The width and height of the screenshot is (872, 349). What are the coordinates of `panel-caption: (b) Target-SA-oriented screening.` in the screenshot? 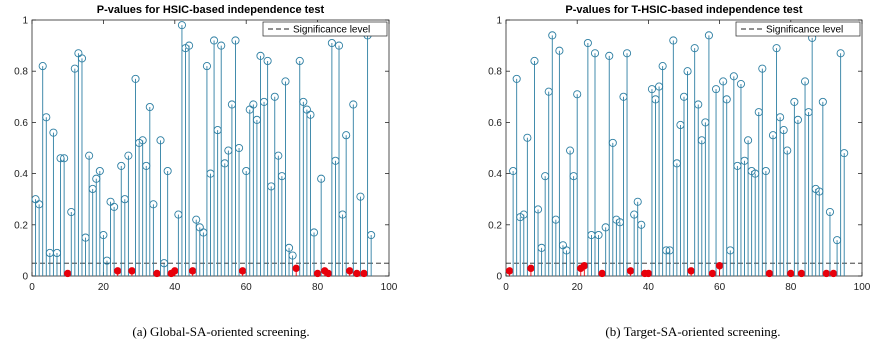 It's located at (692, 331).